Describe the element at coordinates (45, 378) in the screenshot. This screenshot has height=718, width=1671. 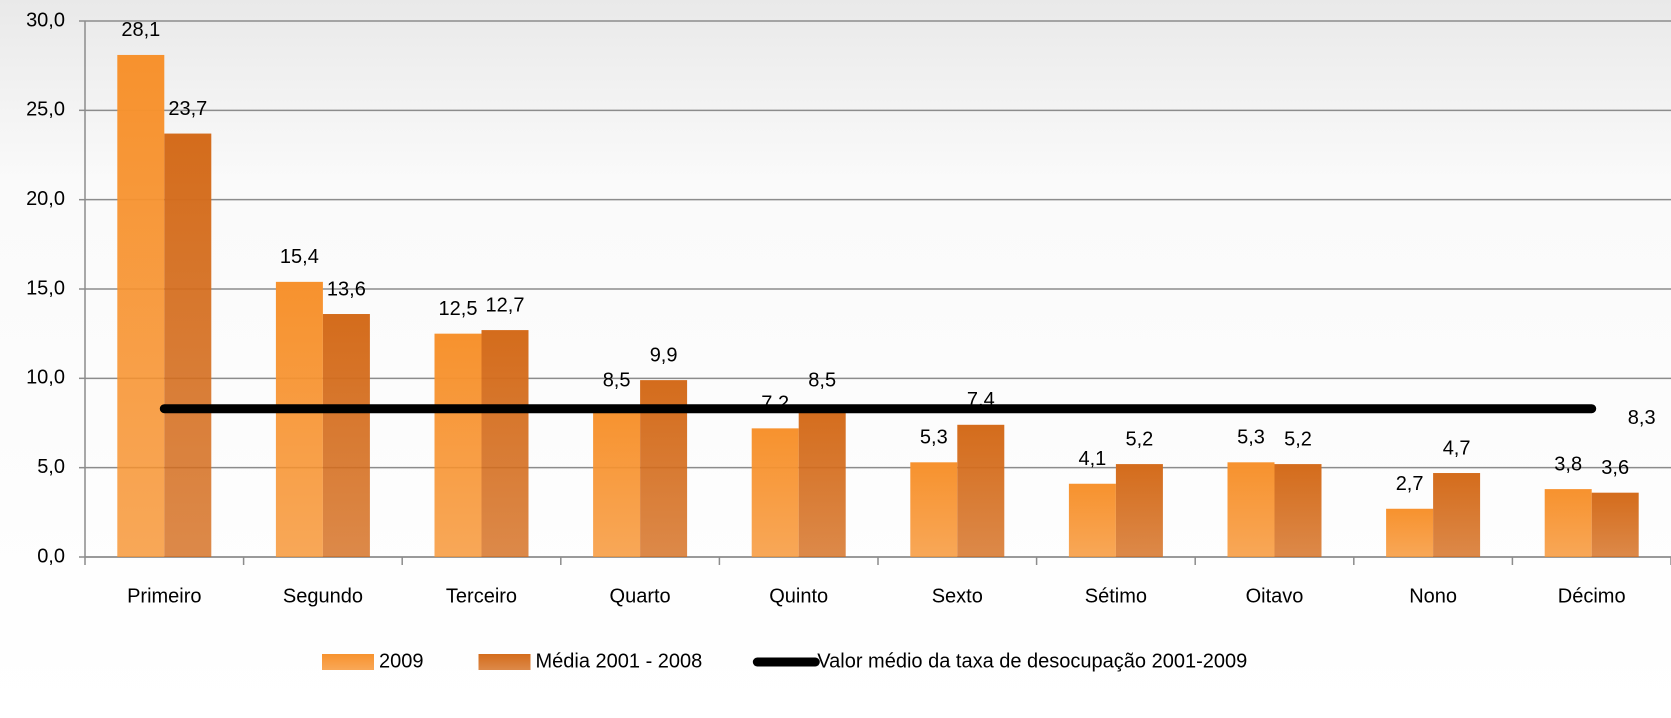
I see `y-tick-label: 10,0` at that location.